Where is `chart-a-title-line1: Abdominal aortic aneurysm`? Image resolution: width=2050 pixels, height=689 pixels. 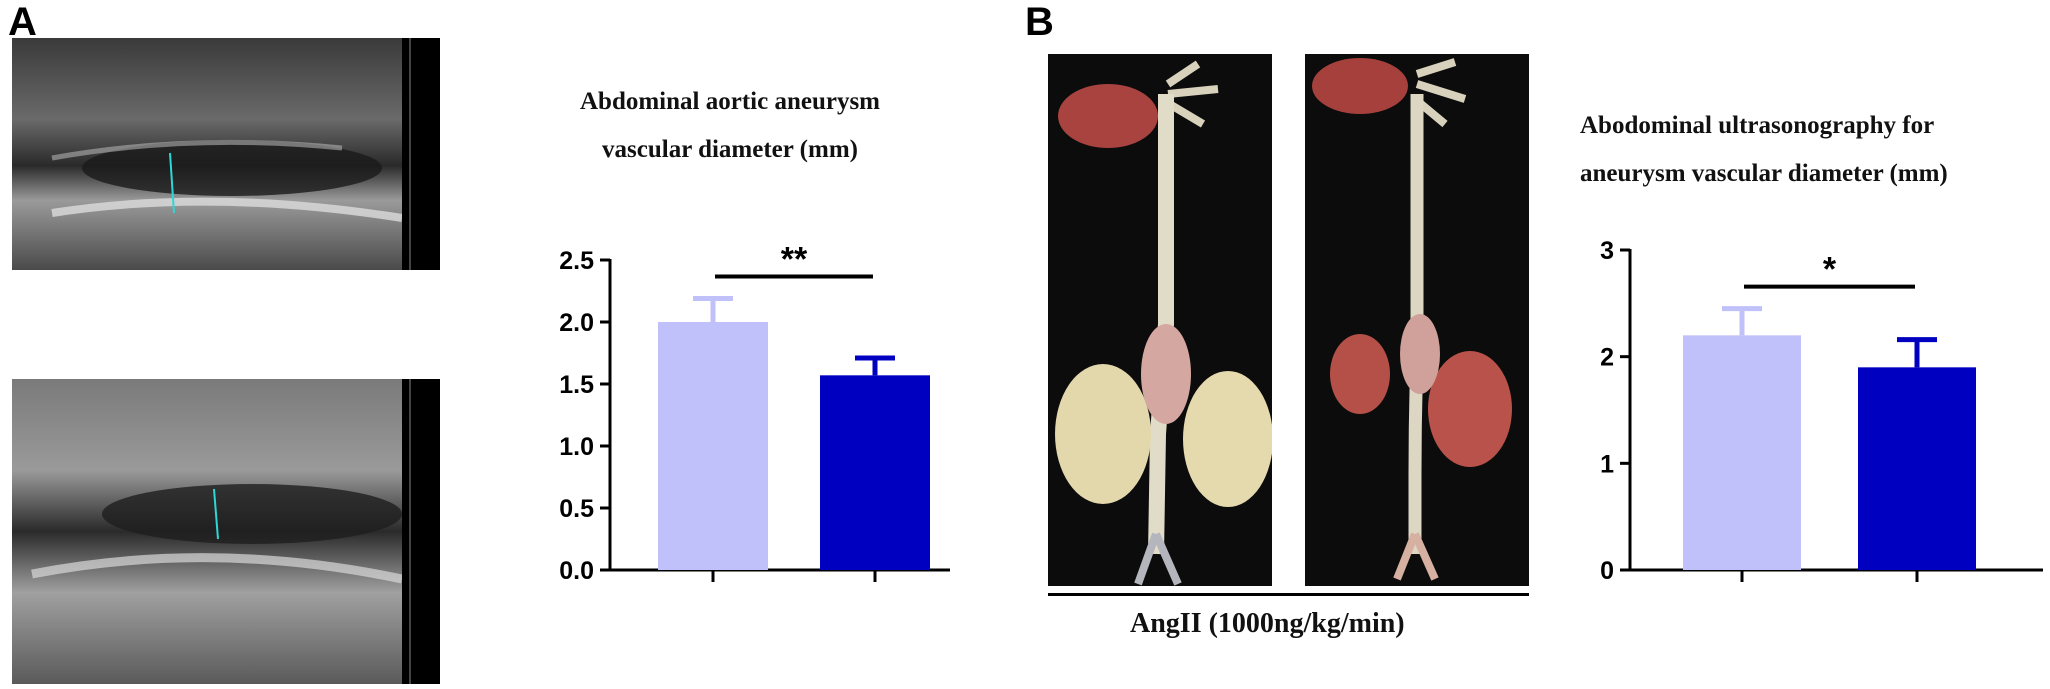
chart-a-title-line1: Abdominal aortic aneurysm is located at coordinates (730, 101).